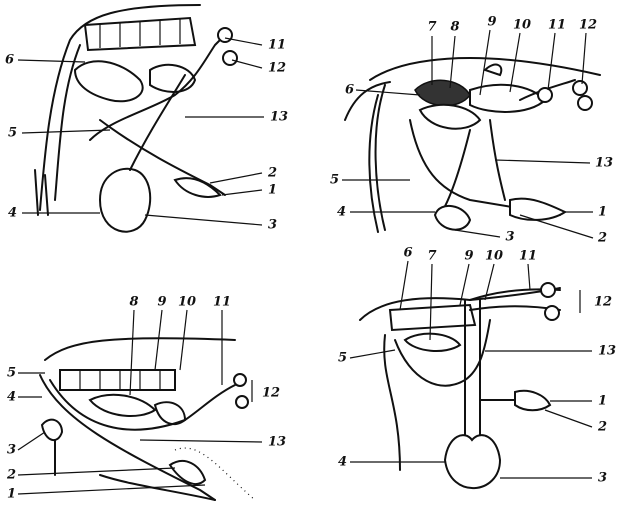  I want to click on drawing-bottom-right, so click(460, 386).